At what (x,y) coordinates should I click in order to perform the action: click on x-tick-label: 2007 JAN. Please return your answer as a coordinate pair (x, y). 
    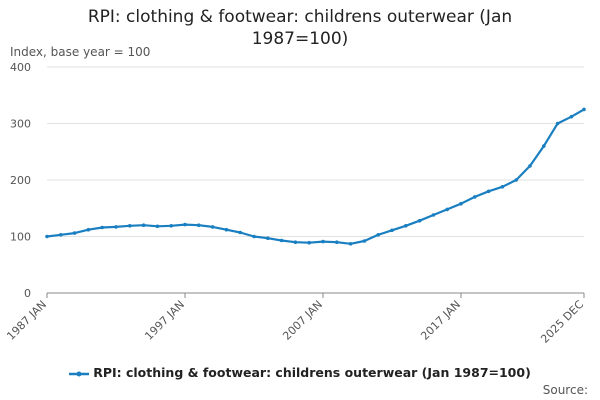
    Looking at the image, I should click on (302, 320).